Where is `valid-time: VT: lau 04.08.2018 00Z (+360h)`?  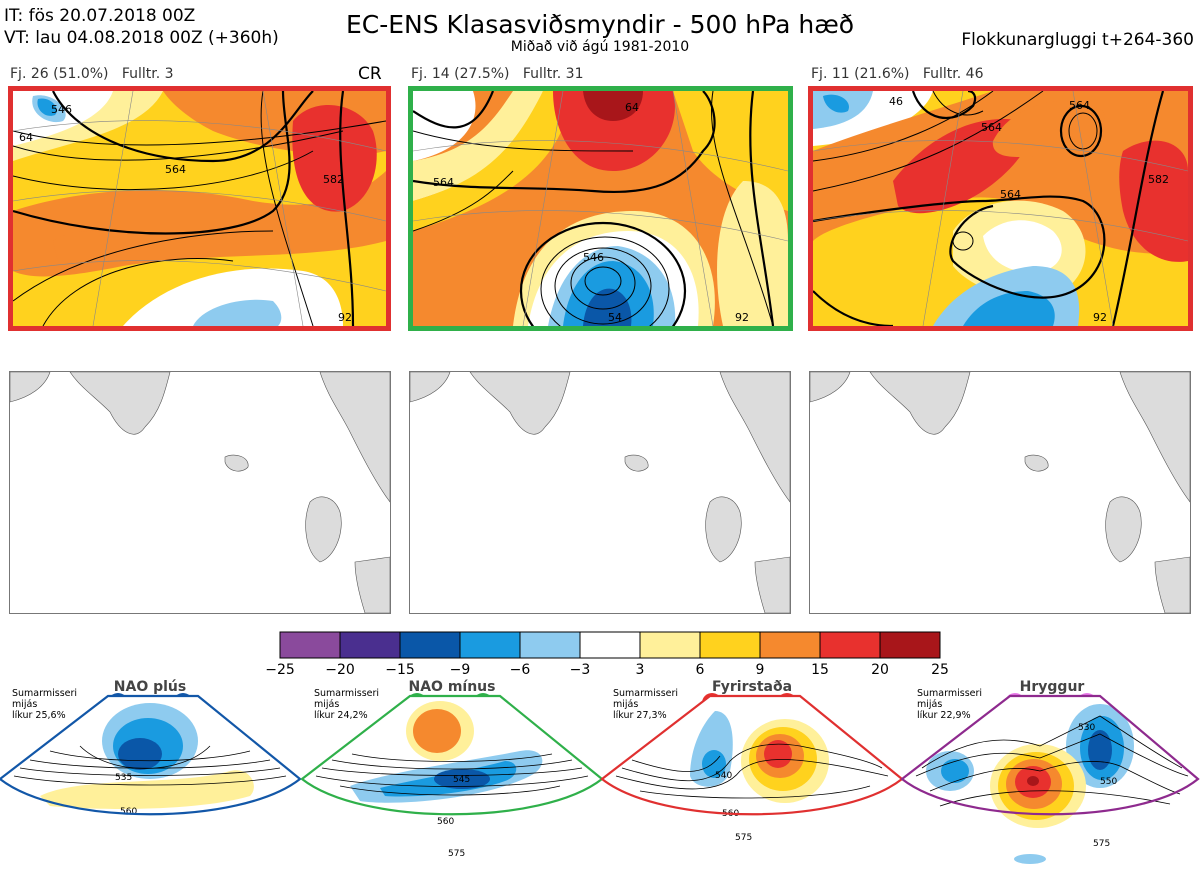 valid-time: VT: lau 04.08.2018 00Z (+360h) is located at coordinates (141, 38).